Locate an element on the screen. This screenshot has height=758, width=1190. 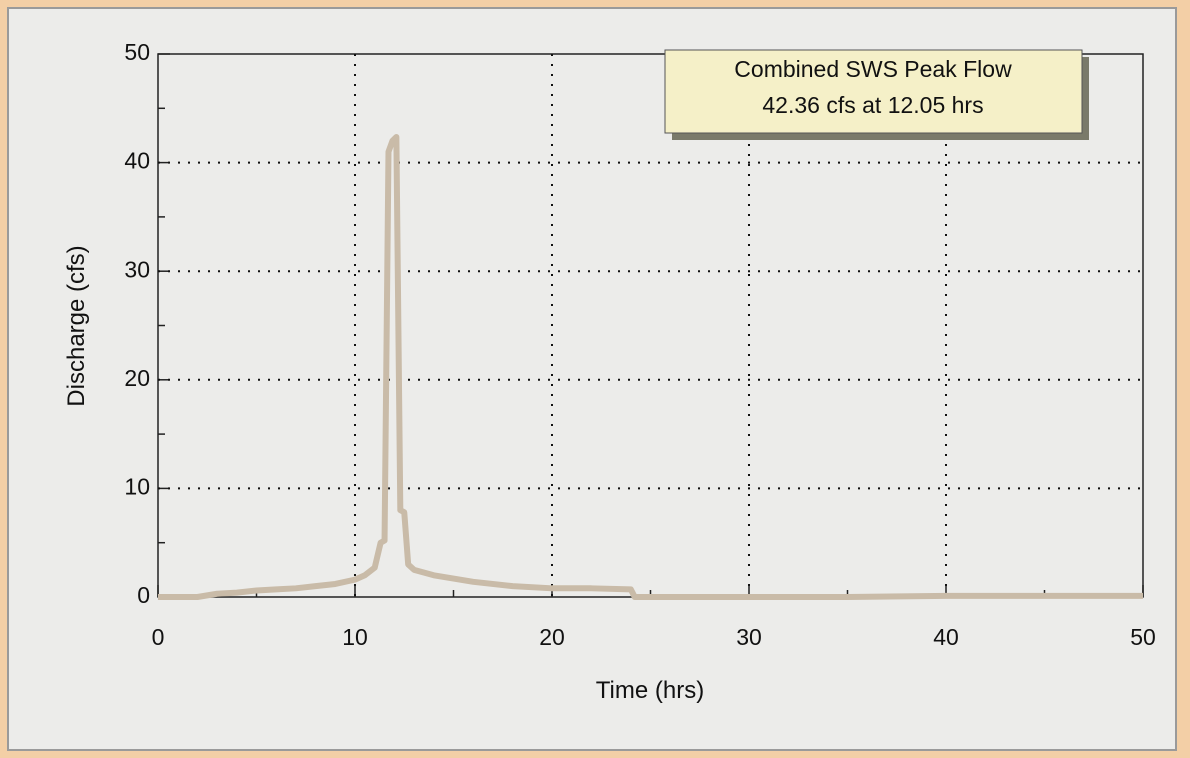
x-tick-label: 40 is located at coordinates (946, 637).